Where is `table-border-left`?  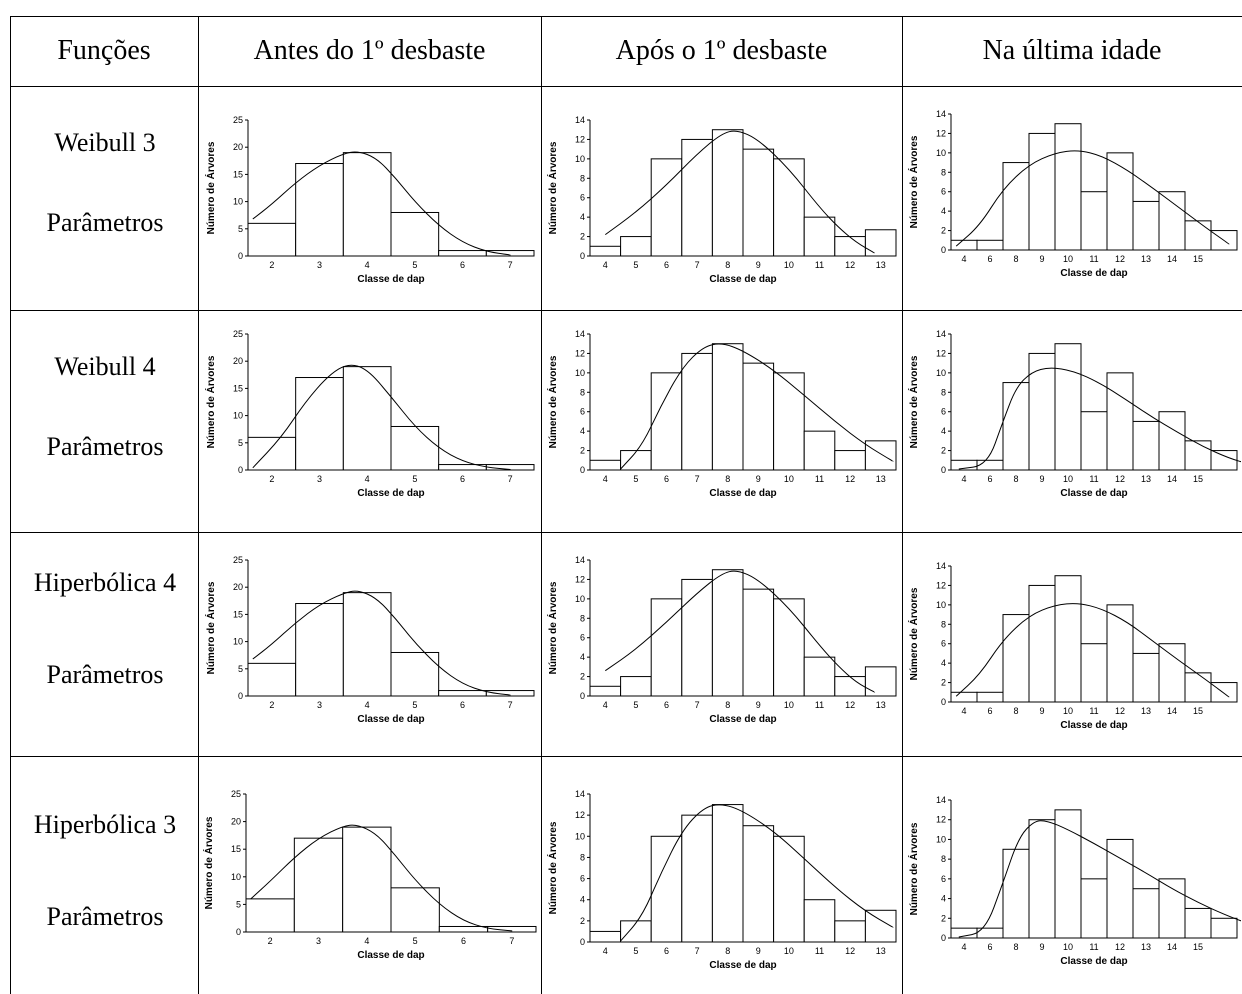 table-border-left is located at coordinates (10, 505).